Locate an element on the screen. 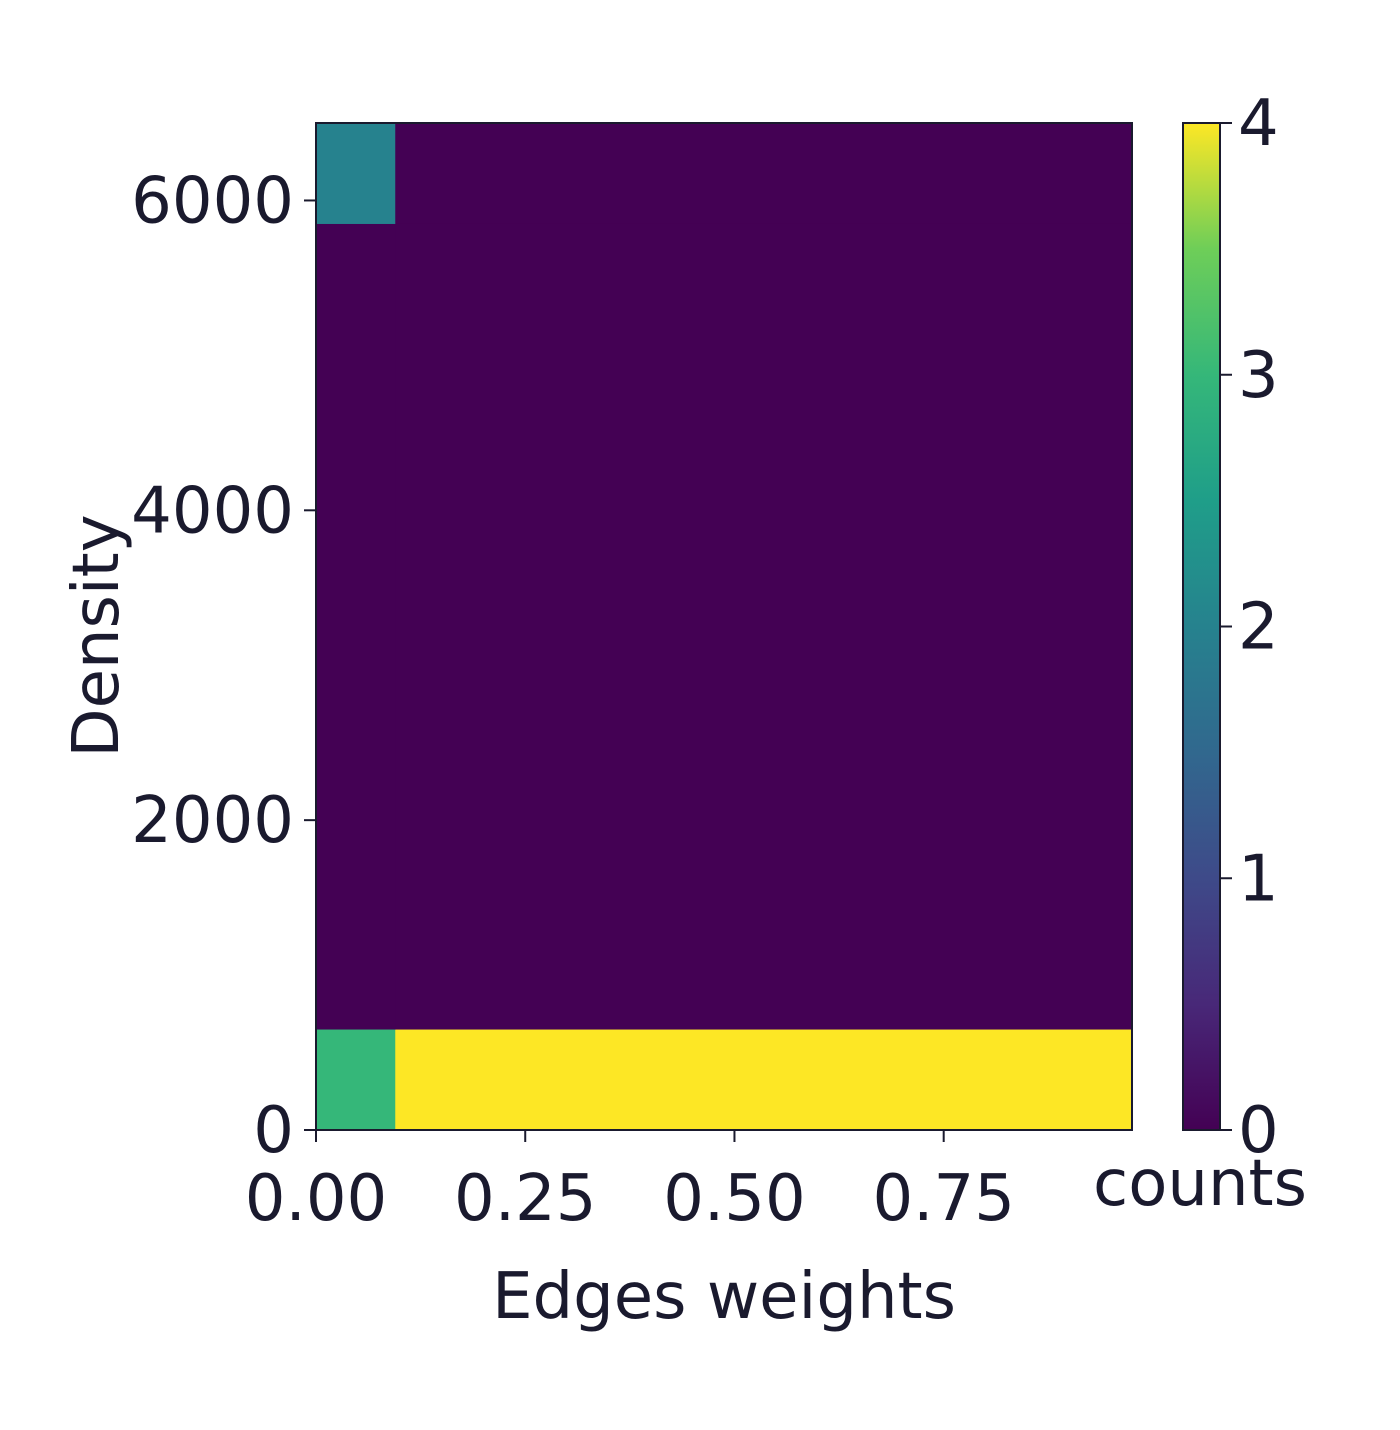 Image resolution: width=1400 pixels, height=1430 pixels. x-tick-label: 0.00 is located at coordinates (316, 1199).